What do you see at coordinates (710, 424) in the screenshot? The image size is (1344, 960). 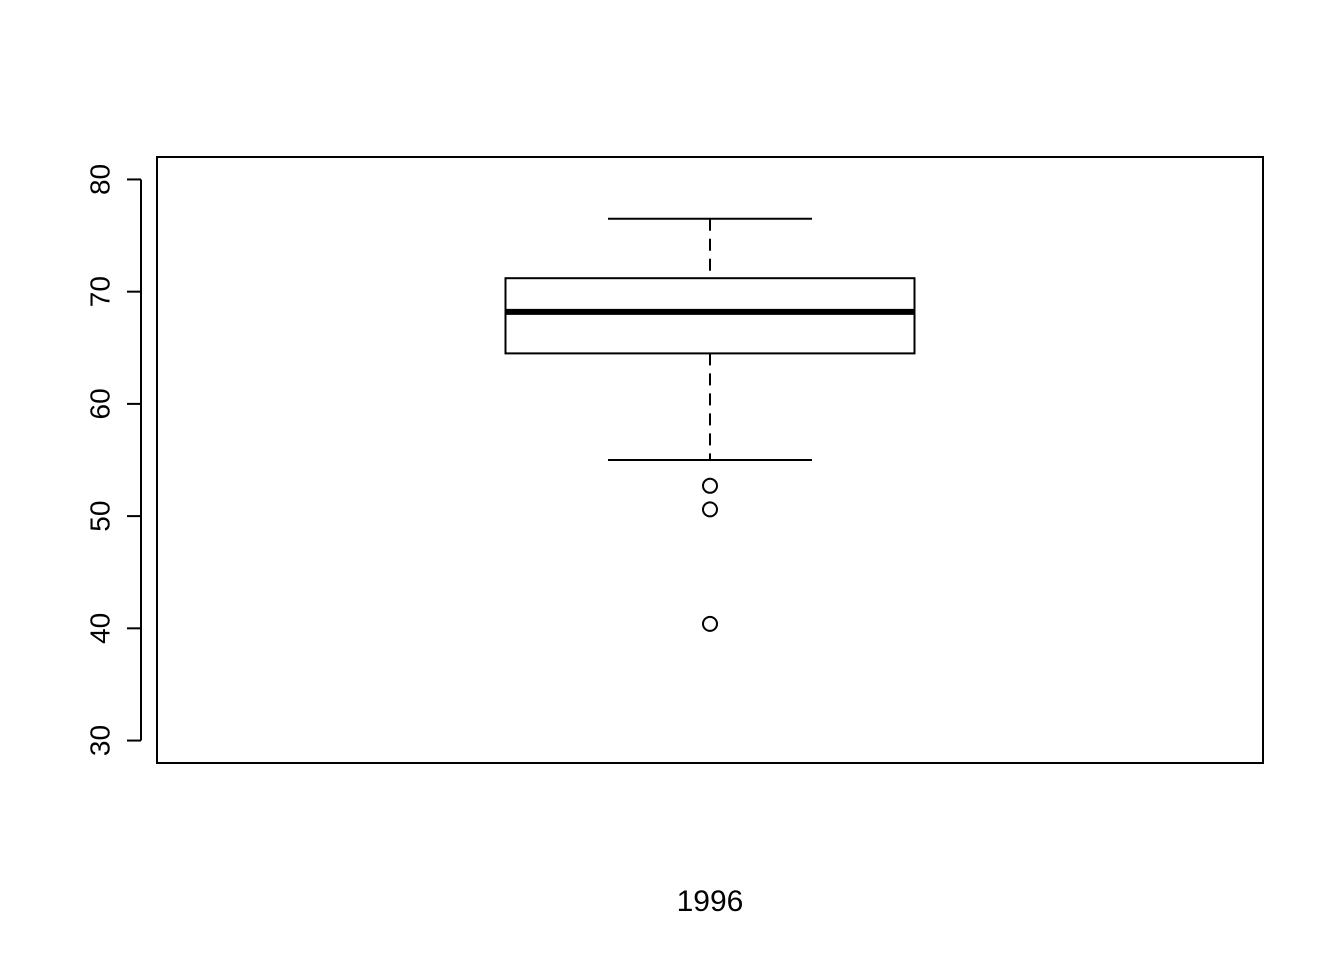 I see `boxes-group` at bounding box center [710, 424].